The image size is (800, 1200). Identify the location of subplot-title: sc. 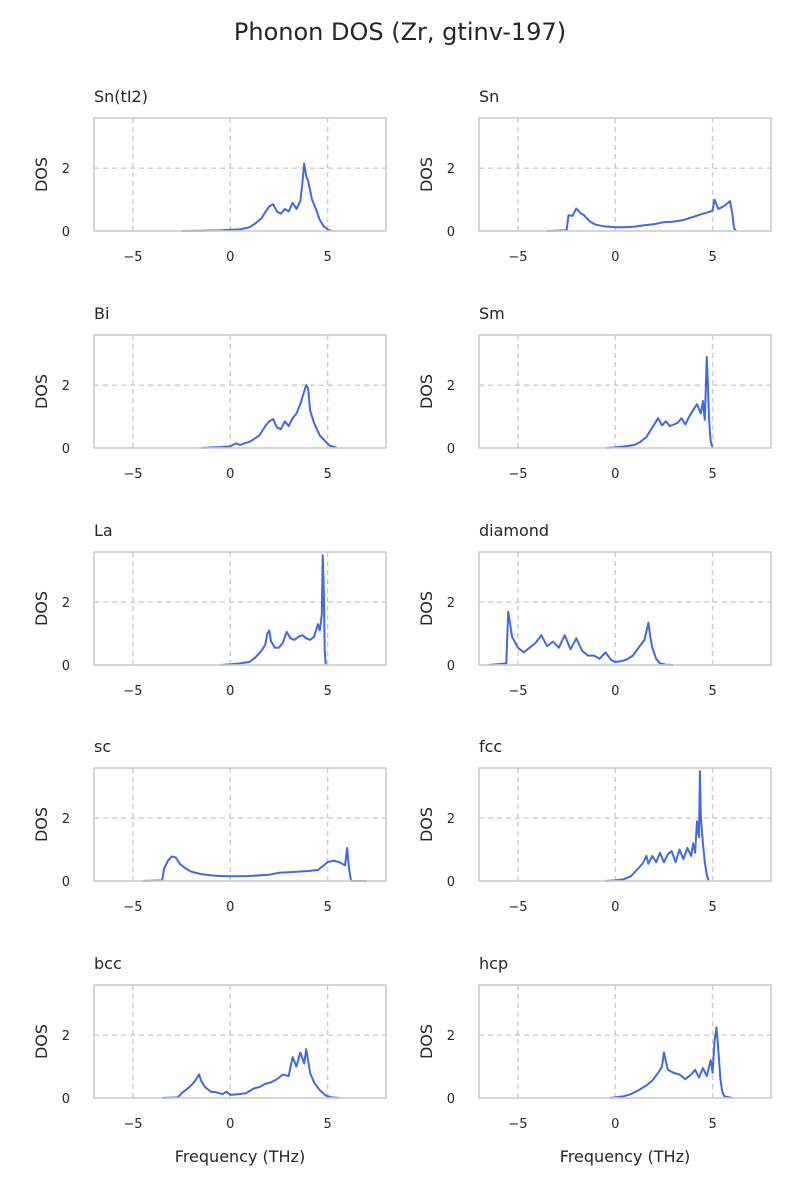
(102, 746).